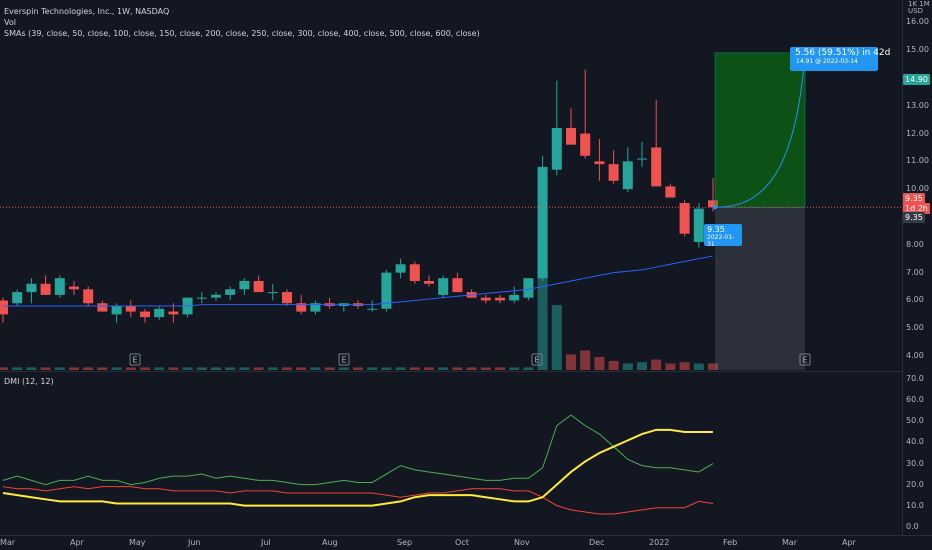 This screenshot has height=550, width=932. What do you see at coordinates (917, 50) in the screenshot?
I see `price-tick: 15.00` at bounding box center [917, 50].